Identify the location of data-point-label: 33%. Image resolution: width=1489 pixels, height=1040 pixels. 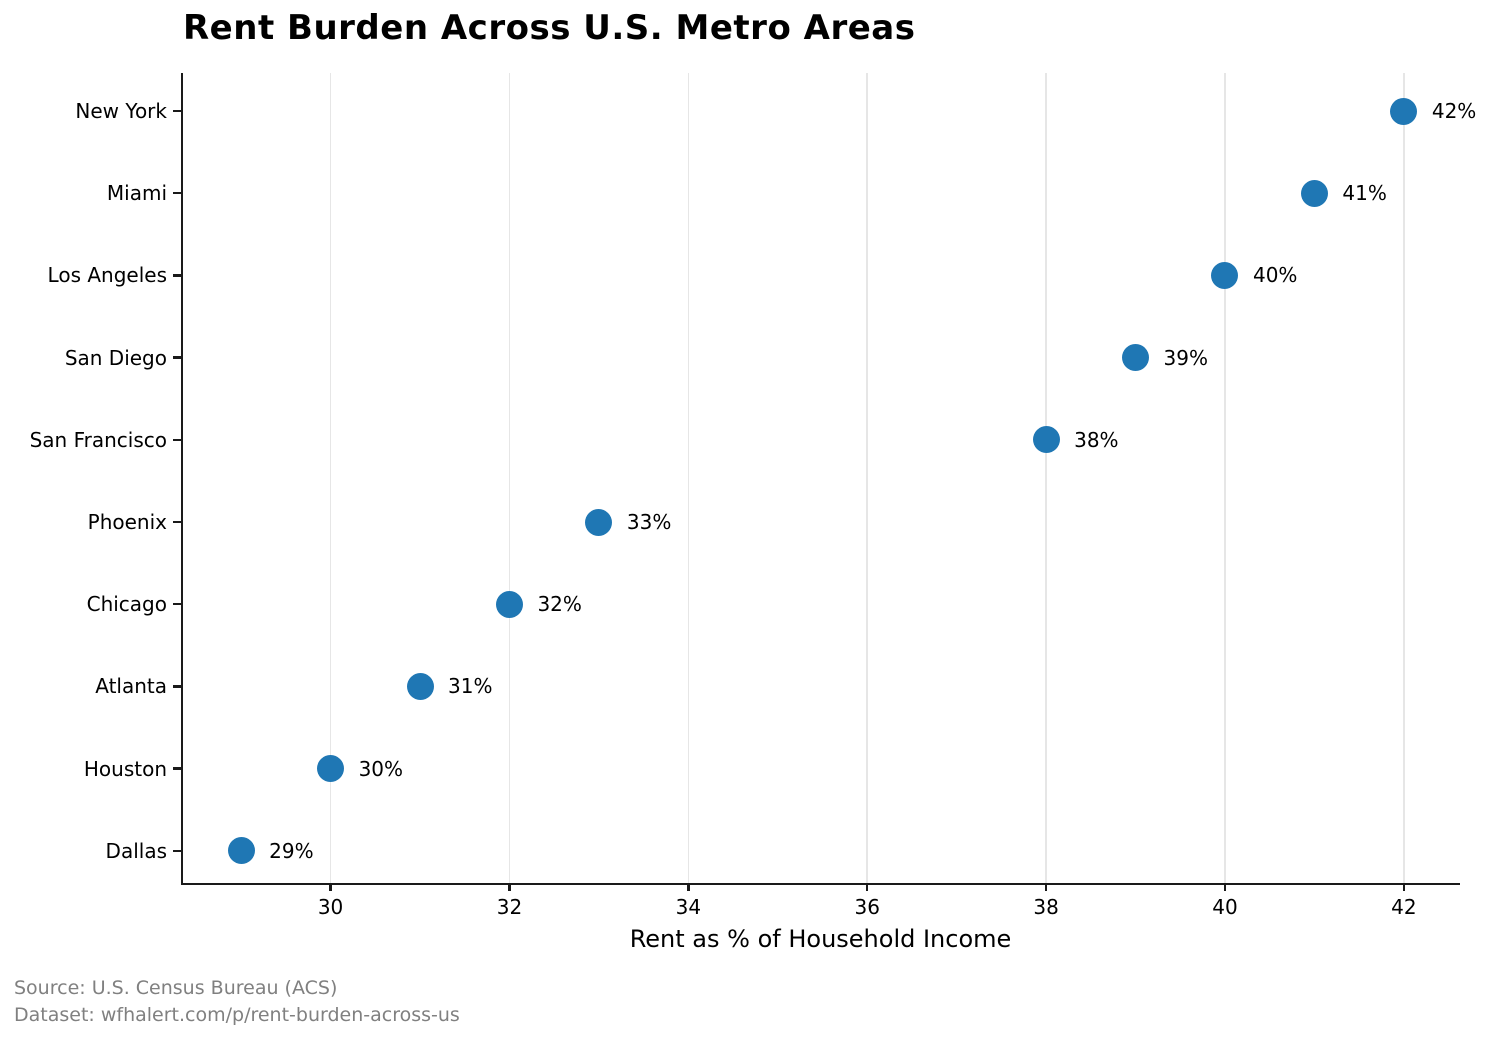
(649, 522).